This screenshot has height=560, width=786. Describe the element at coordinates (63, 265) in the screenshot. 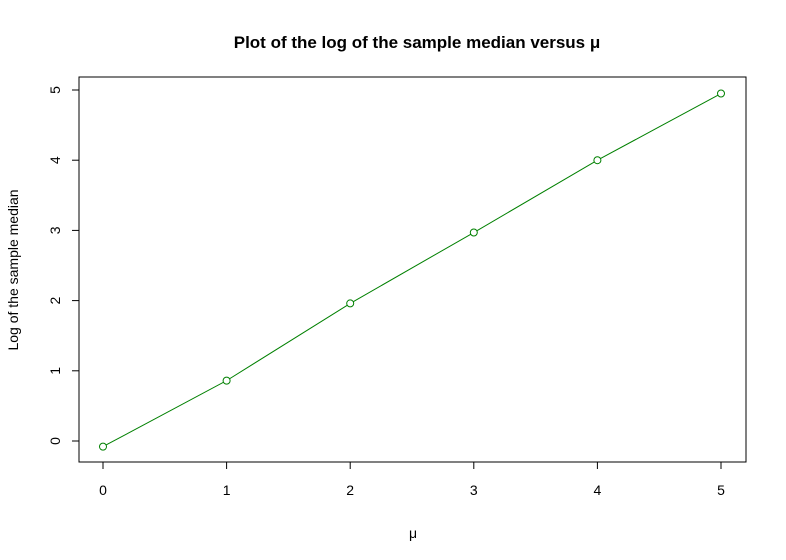

I see `y-axis: 0 1 2 3 4 5` at that location.